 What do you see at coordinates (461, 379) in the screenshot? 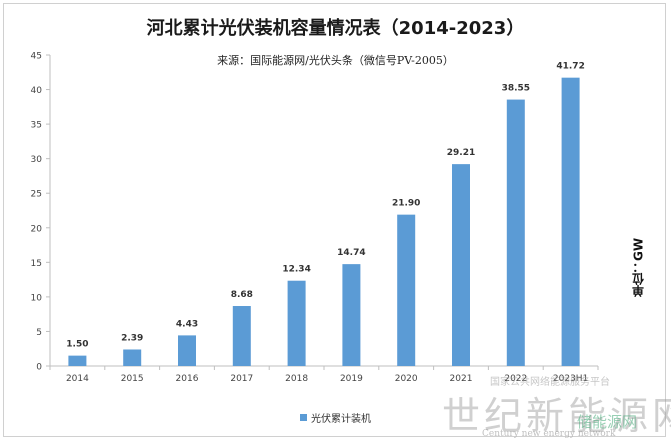
I see `x-tick-label: 2021` at bounding box center [461, 379].